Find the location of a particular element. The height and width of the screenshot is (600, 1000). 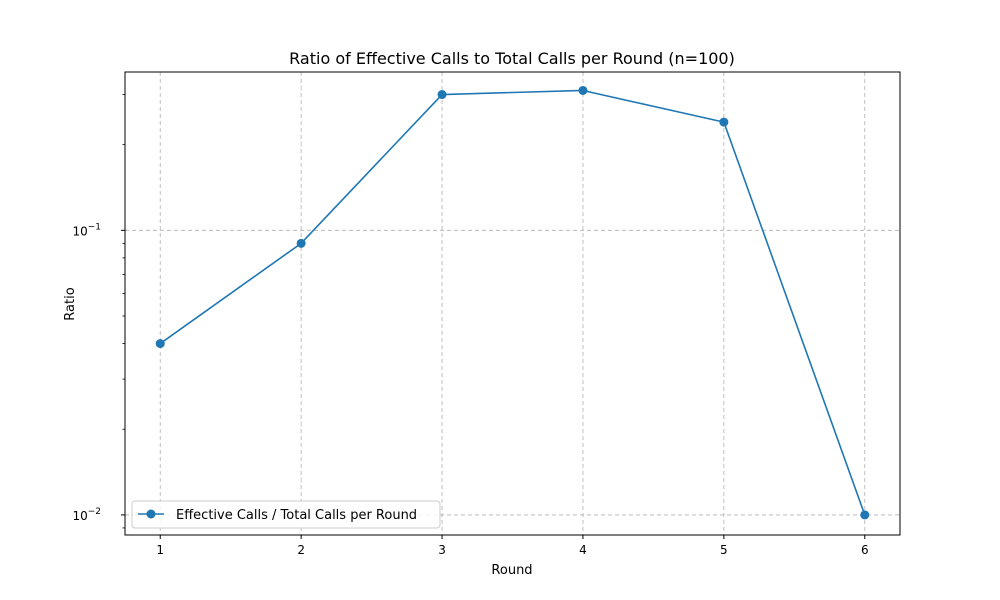

legend: Effective Calls / Total Calls per Round is located at coordinates (286, 514).